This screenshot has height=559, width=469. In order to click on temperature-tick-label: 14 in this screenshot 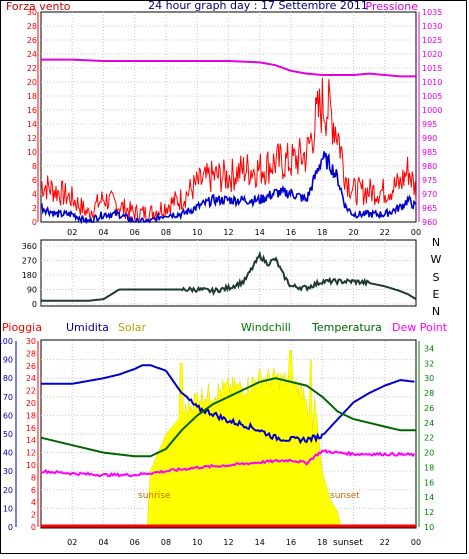, I will do `click(429, 497)`.